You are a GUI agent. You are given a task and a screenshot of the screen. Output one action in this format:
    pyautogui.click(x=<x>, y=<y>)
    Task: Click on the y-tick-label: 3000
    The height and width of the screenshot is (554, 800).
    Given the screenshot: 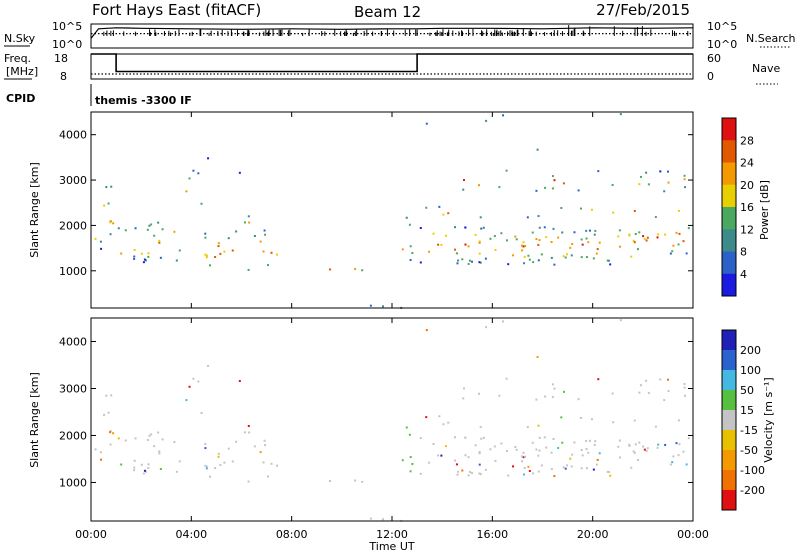 What is the action you would take?
    pyautogui.click(x=73, y=388)
    